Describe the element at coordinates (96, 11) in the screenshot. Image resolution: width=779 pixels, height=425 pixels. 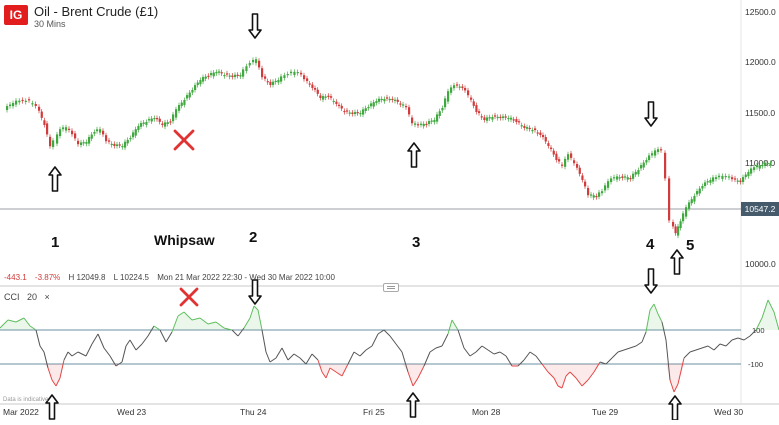
I see `instrument-title: Oil - Brent Crude (£1)` at that location.